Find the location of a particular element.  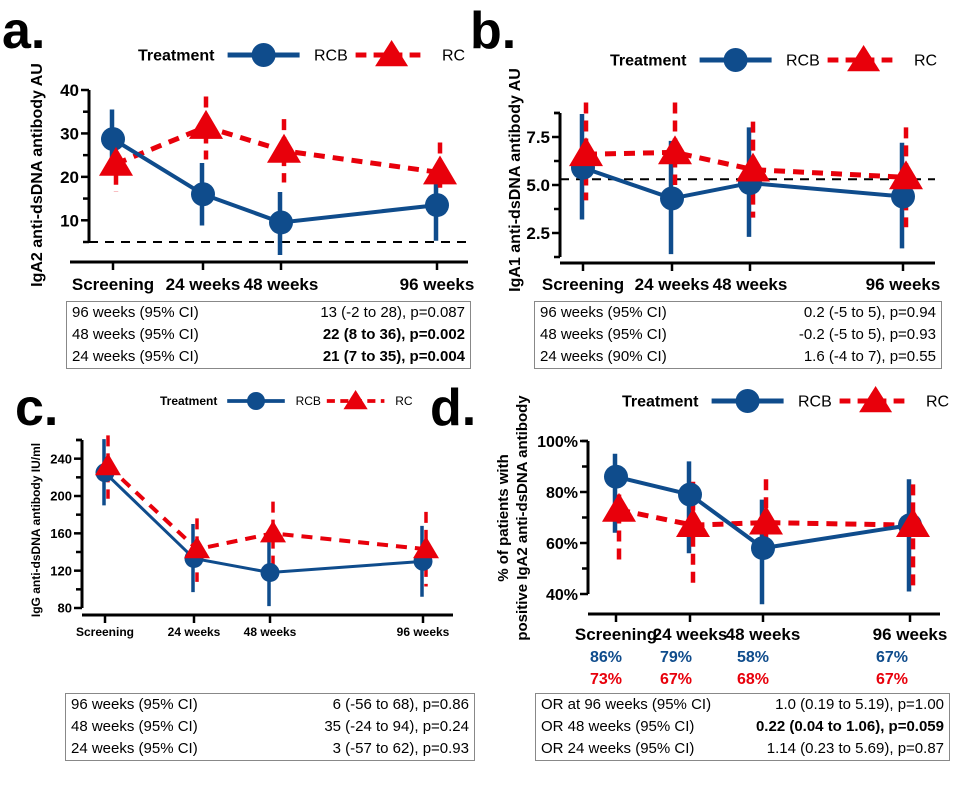

stats-row-value: 6 (-56 to 68), p=0.86 is located at coordinates (400, 704).